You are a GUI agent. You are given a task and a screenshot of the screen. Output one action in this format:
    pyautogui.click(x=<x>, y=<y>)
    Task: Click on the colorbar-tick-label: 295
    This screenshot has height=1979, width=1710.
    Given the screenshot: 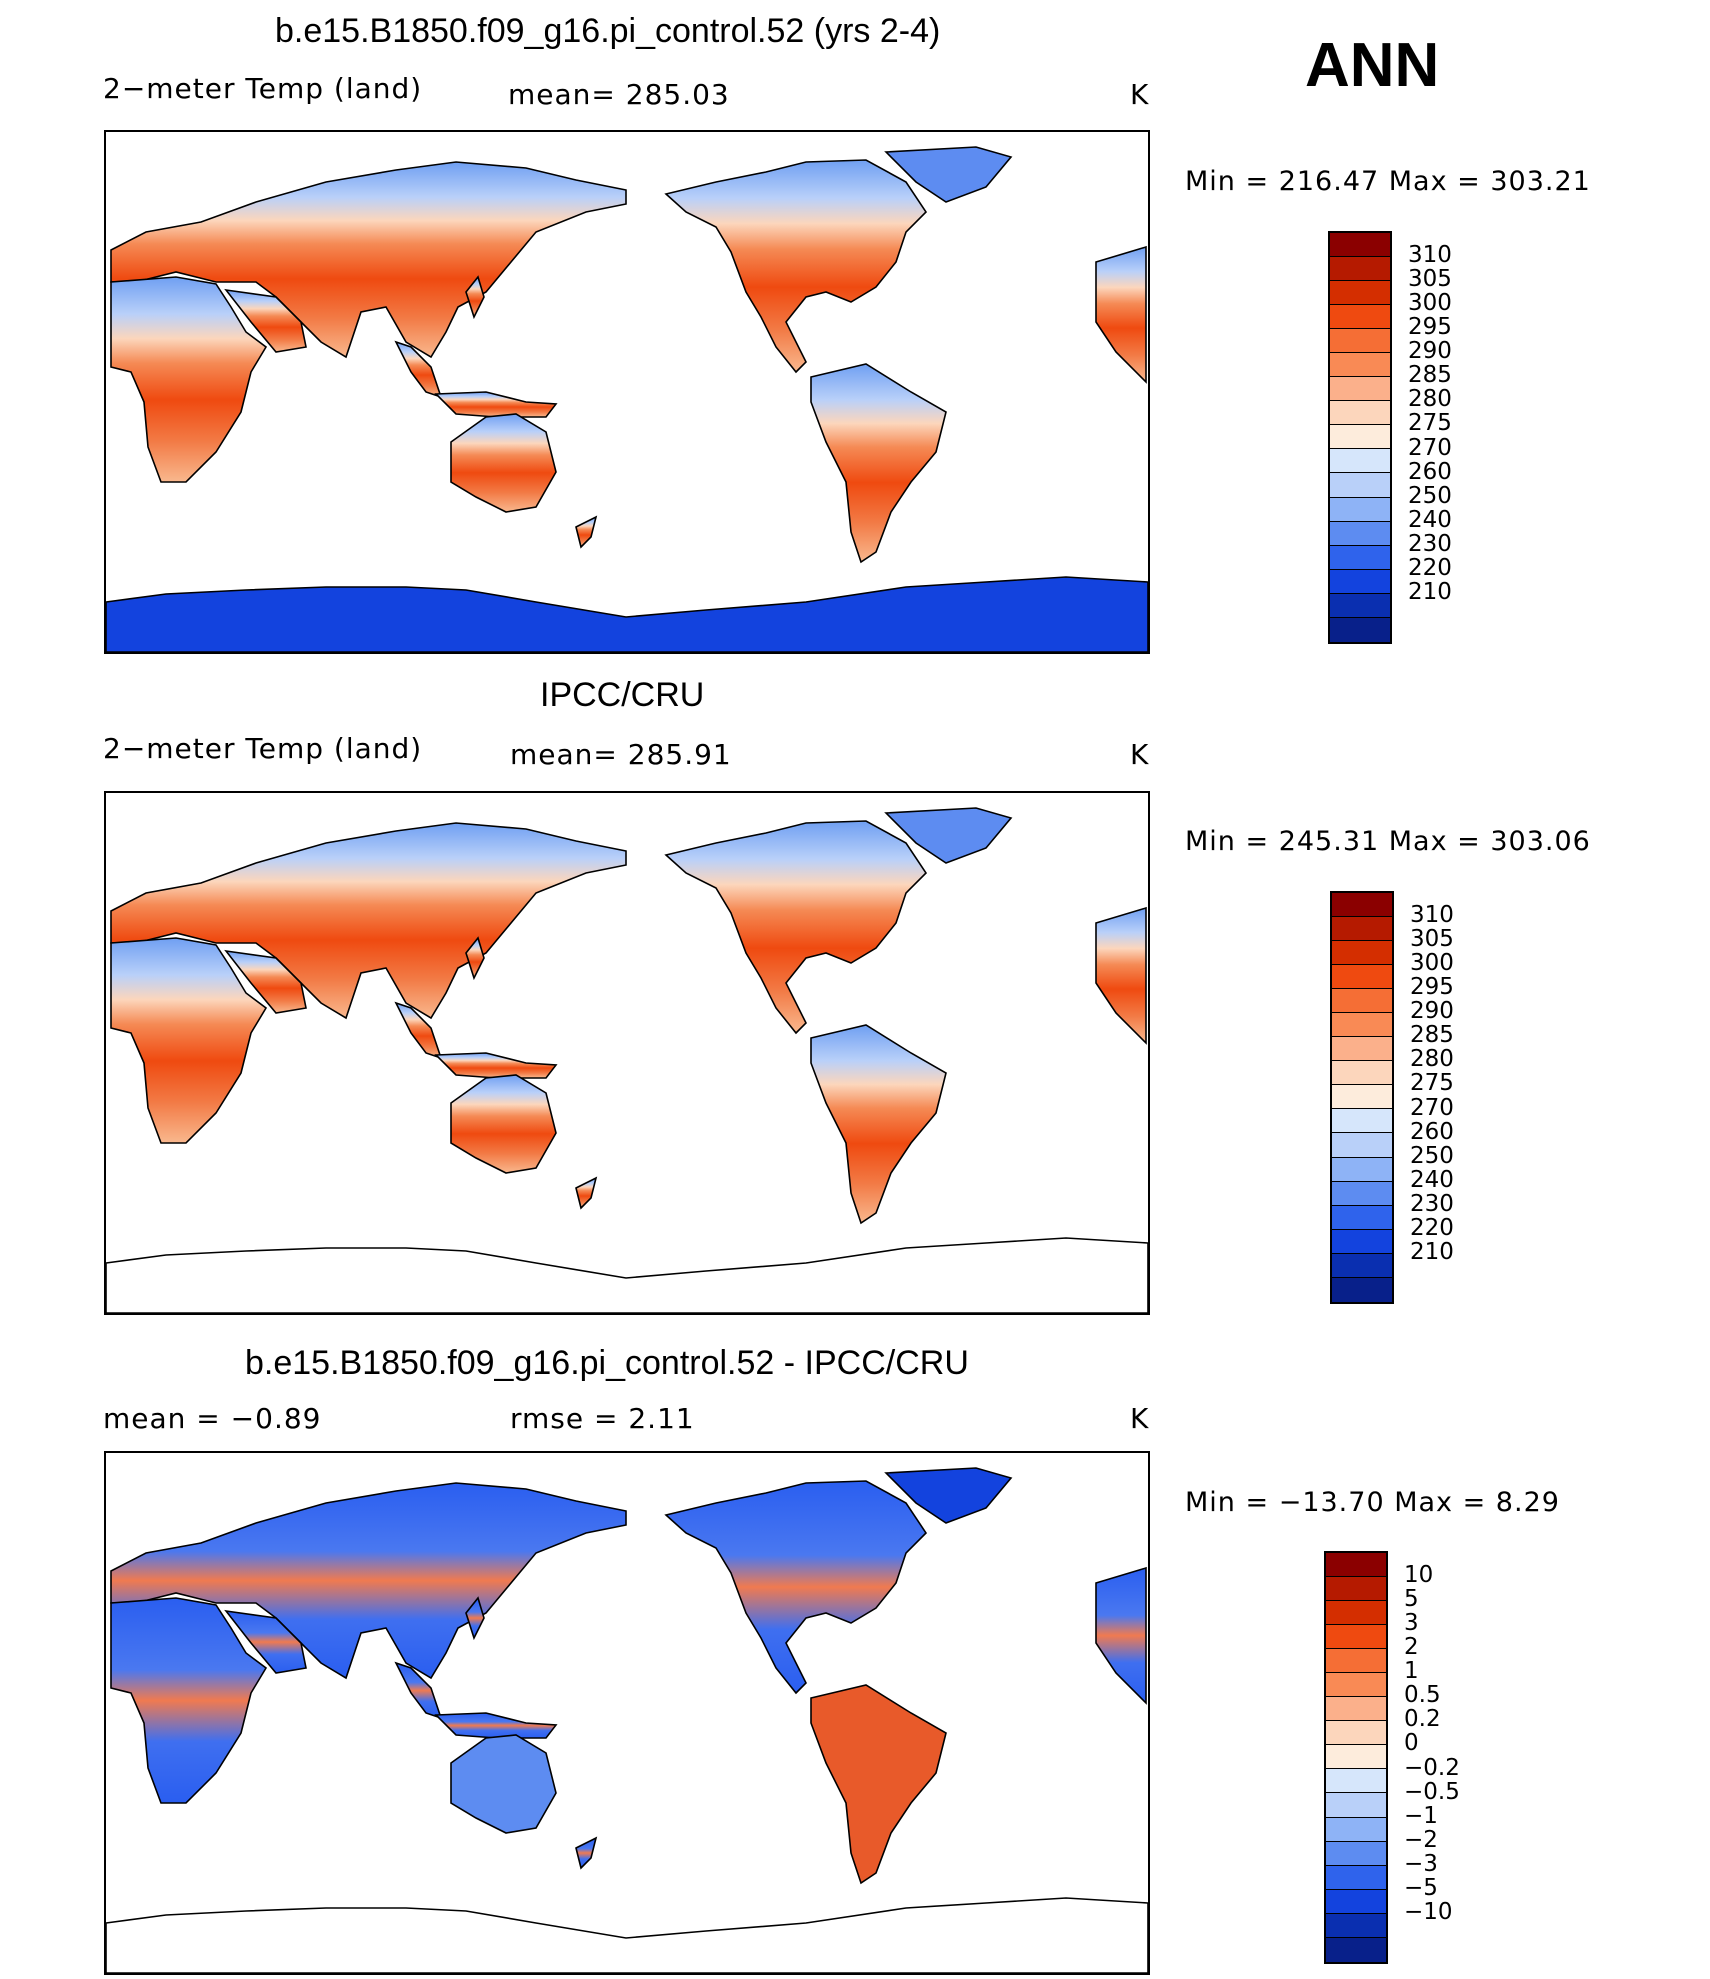 What is the action you would take?
    pyautogui.click(x=1430, y=327)
    